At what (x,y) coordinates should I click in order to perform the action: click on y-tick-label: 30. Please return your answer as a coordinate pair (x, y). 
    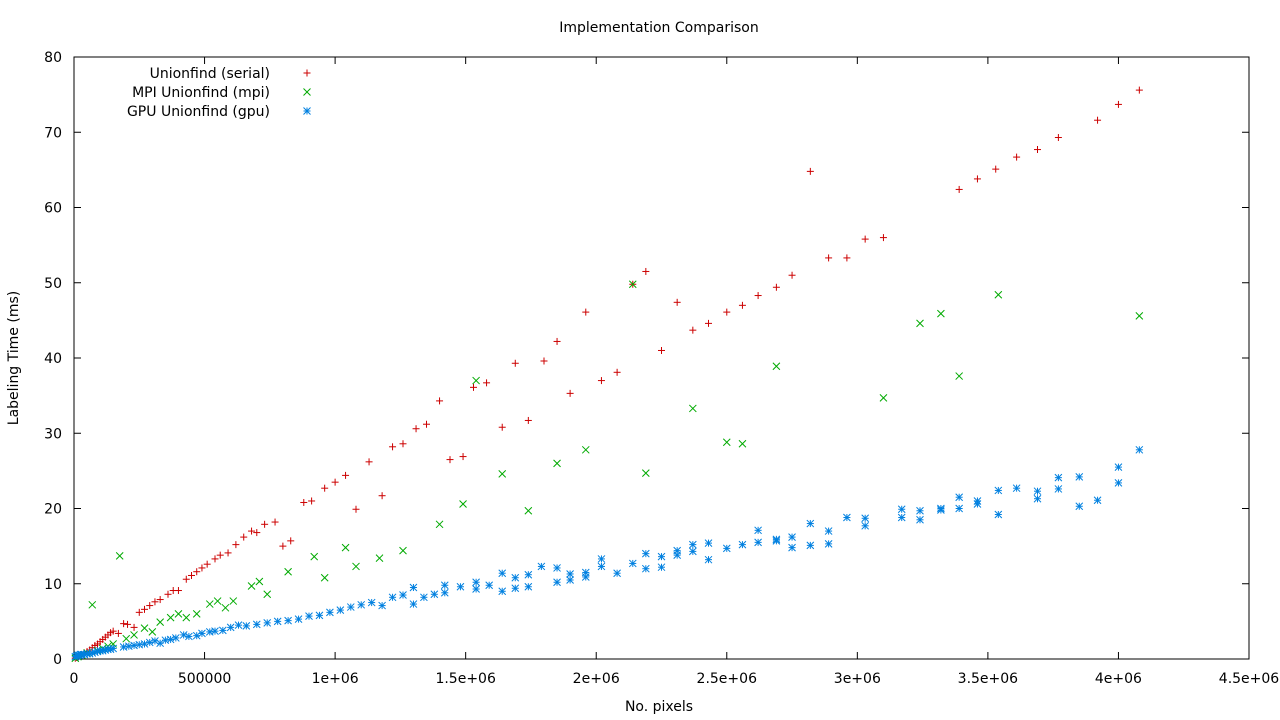
    Looking at the image, I should click on (53, 434).